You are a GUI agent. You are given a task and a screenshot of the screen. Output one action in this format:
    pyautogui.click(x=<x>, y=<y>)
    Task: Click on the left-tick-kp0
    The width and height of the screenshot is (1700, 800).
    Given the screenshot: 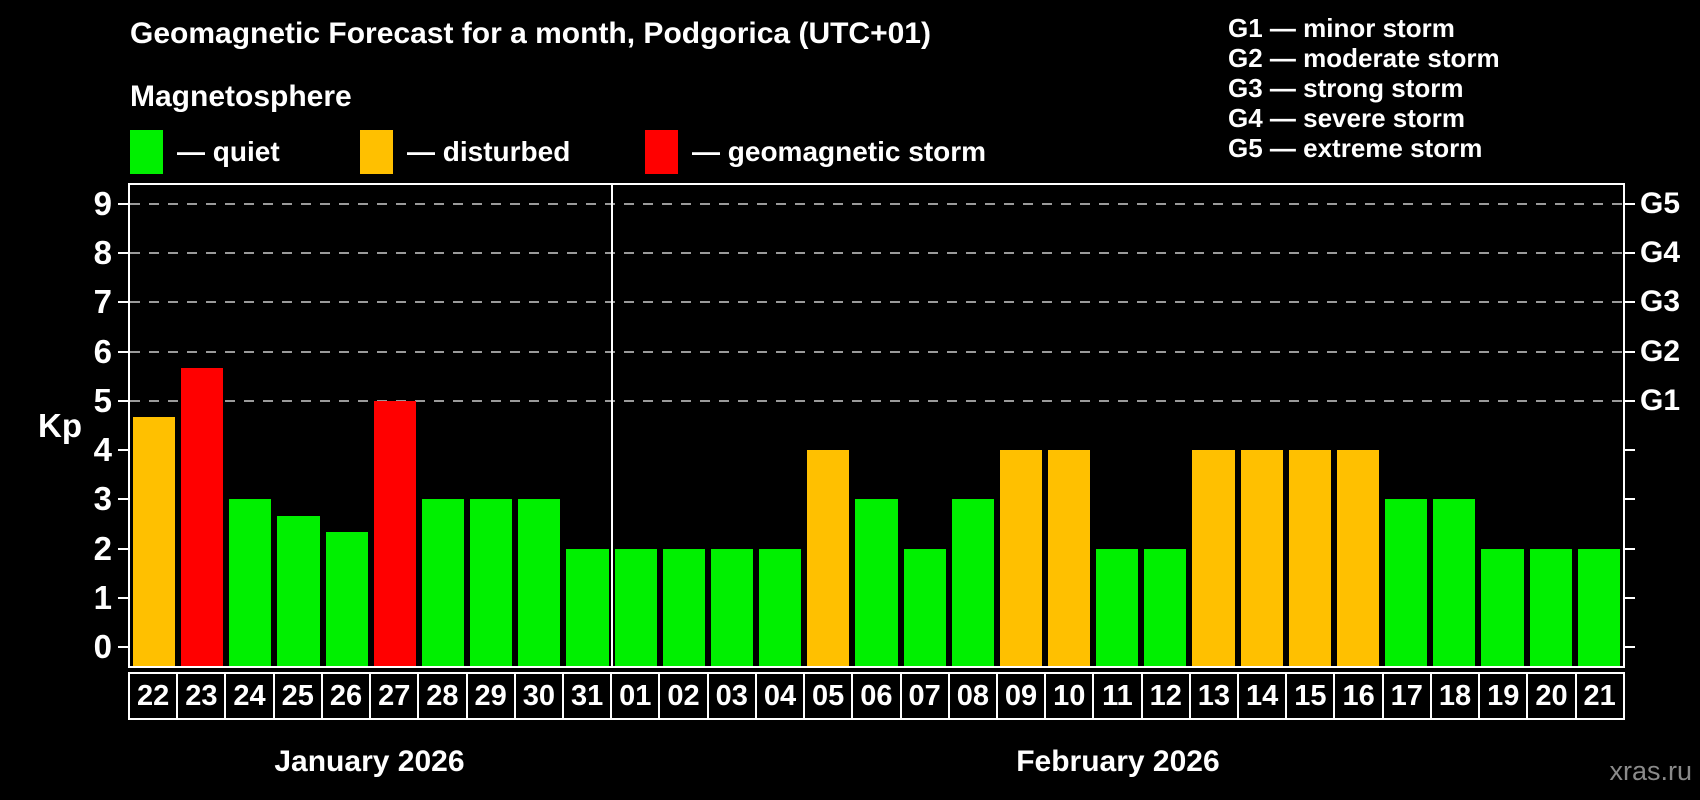 What is the action you would take?
    pyautogui.click(x=123, y=647)
    